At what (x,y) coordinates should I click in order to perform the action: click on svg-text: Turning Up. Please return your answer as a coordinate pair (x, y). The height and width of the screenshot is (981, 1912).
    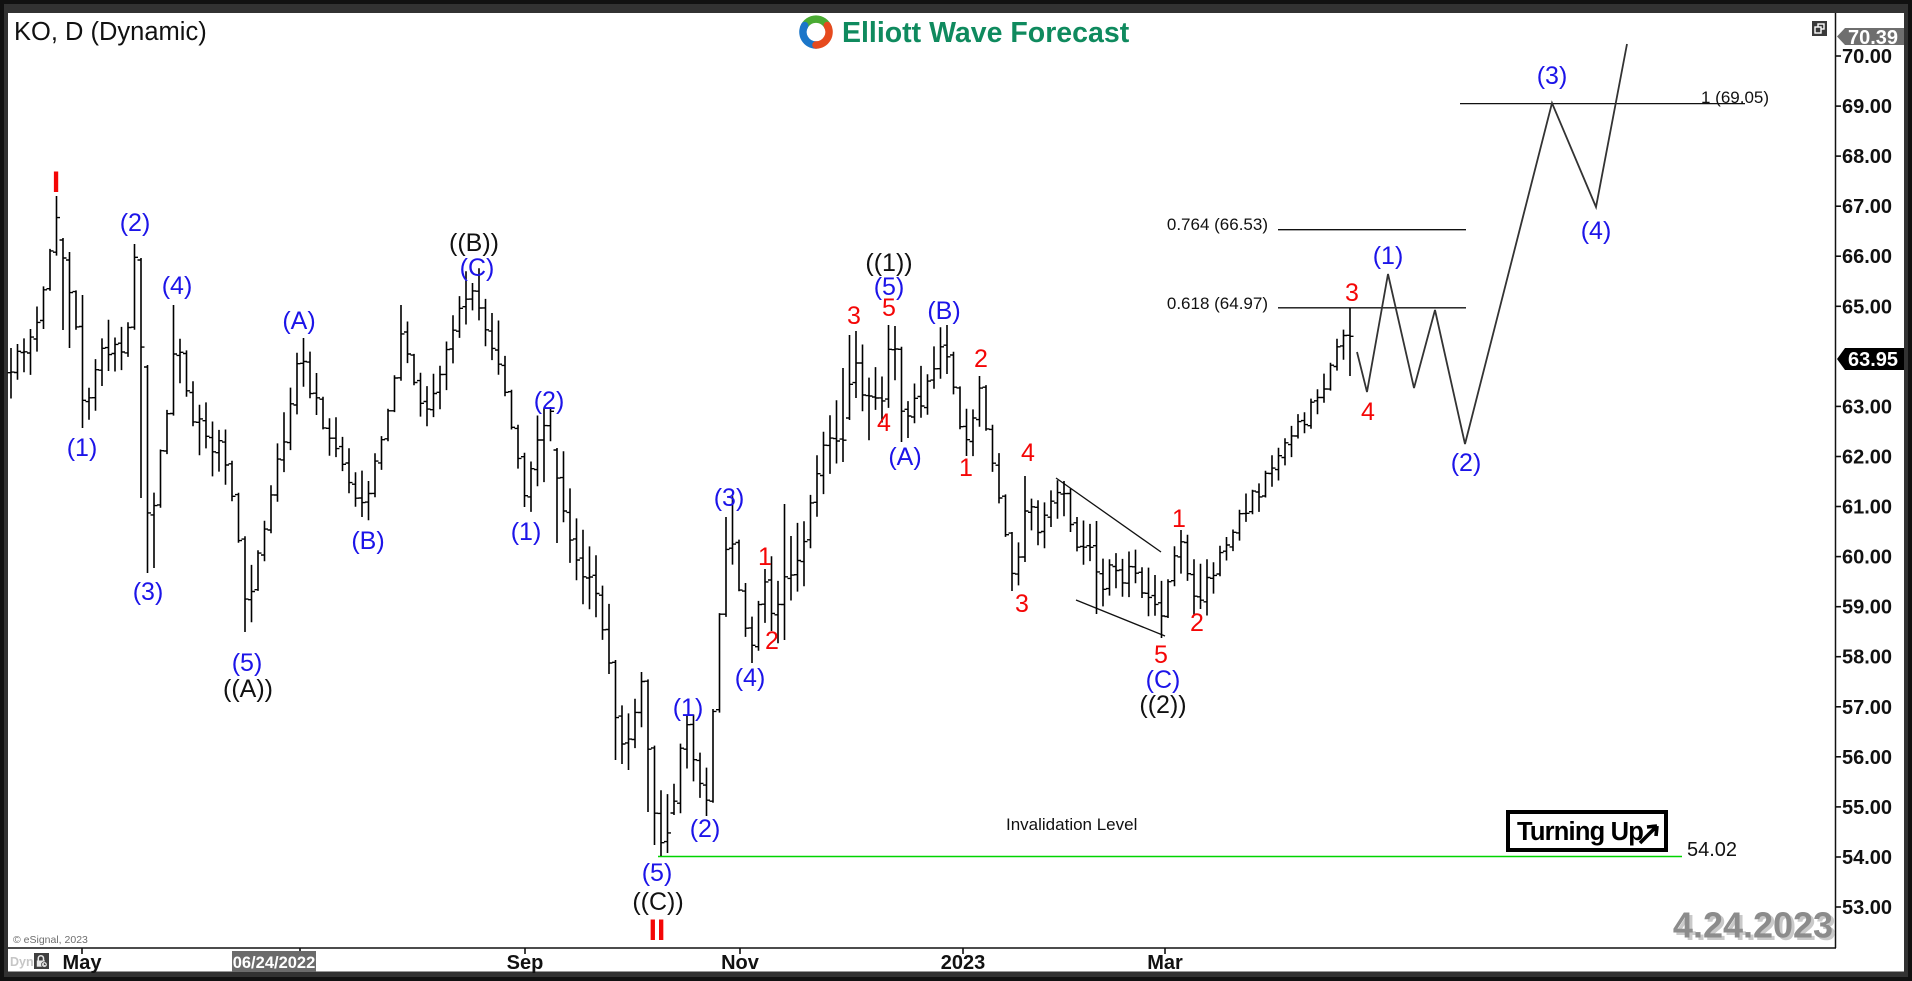
    Looking at the image, I should click on (1580, 832).